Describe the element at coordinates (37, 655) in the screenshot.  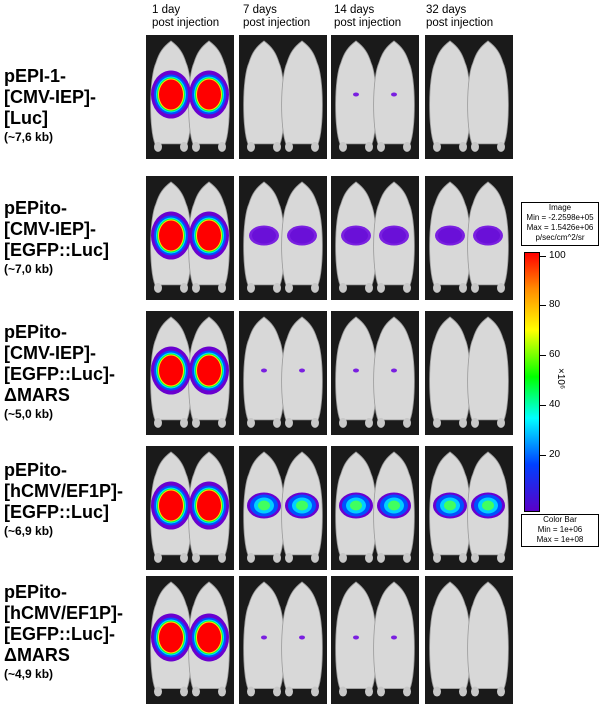
I see `construct-name-line: ΔMARS` at that location.